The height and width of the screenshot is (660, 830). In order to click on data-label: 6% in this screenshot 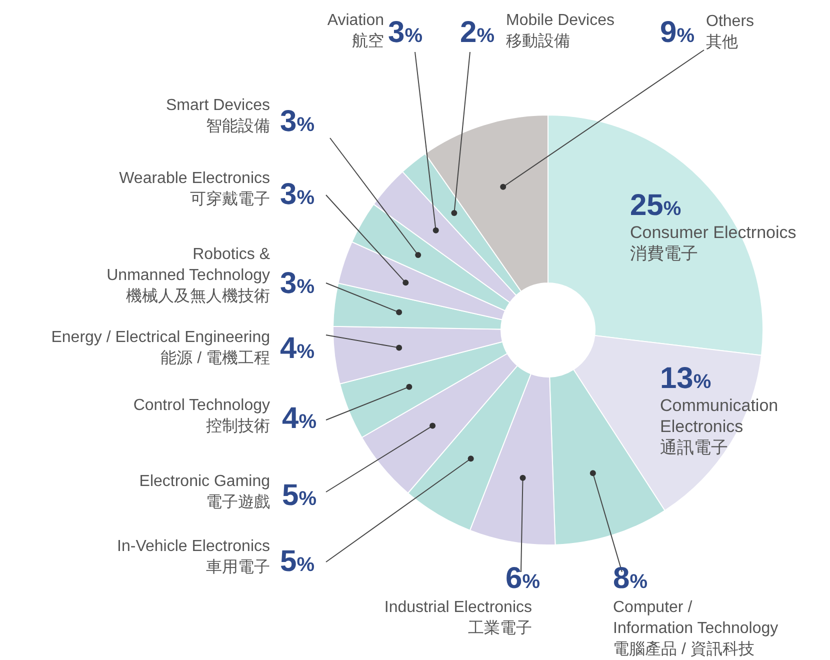, I will do `click(523, 578)`.